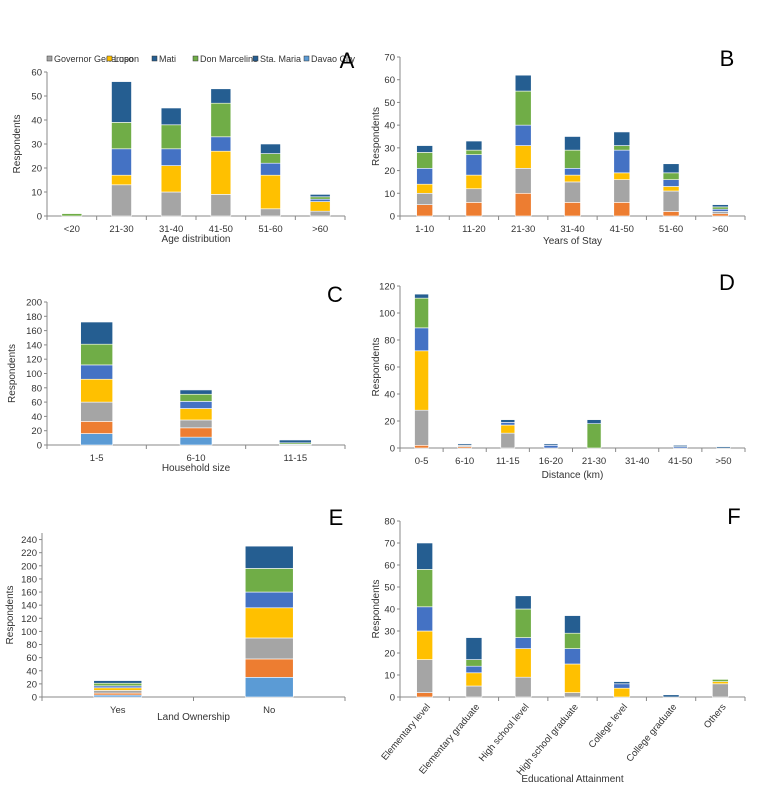 This screenshot has width=779, height=797. What do you see at coordinates (39, 446) in the screenshot?
I see `y-tick-label: 0` at bounding box center [39, 446].